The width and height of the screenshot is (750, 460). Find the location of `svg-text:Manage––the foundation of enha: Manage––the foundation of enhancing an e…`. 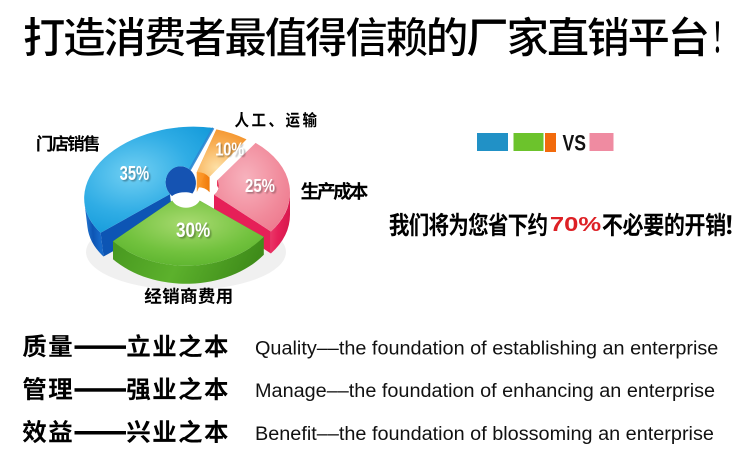

svg-text:Manage––the foundation of enha: Manage––the foundation of enhancing an e… is located at coordinates (485, 391).